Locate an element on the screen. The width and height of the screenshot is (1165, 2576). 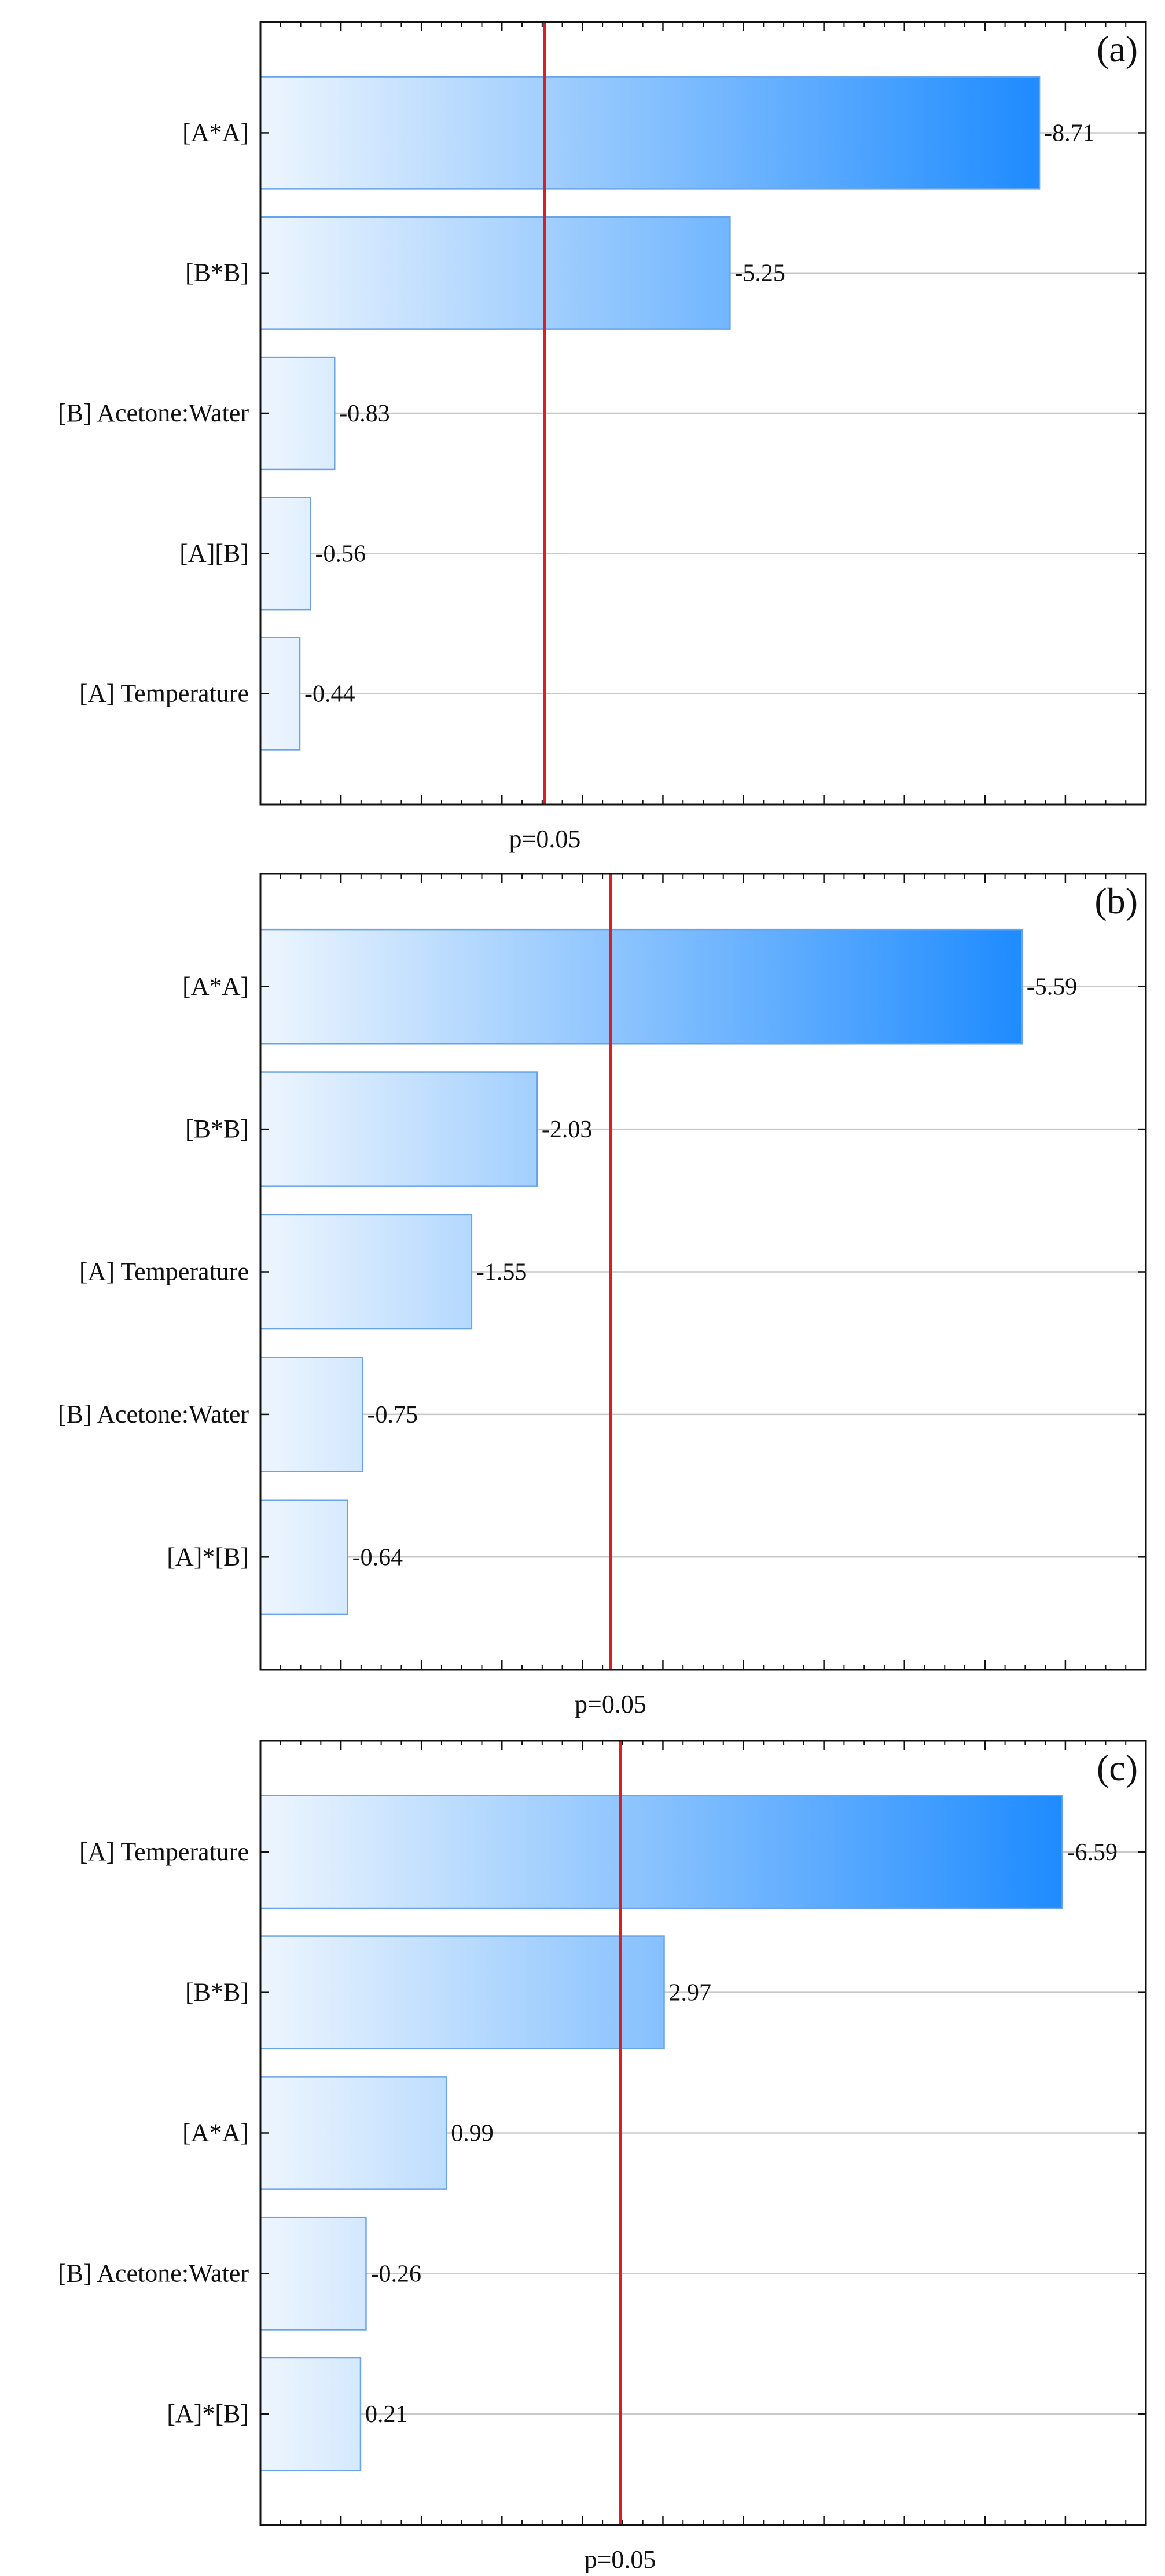
bar-value-label: -0.64 is located at coordinates (377, 1557).